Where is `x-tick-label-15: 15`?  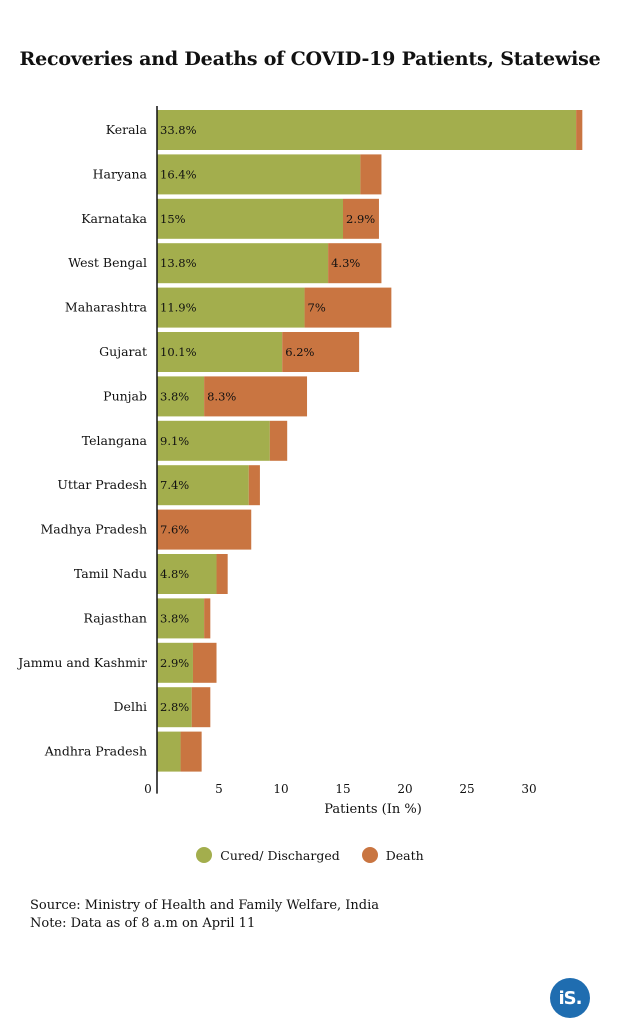 x-tick-label-15: 15 is located at coordinates (342, 789).